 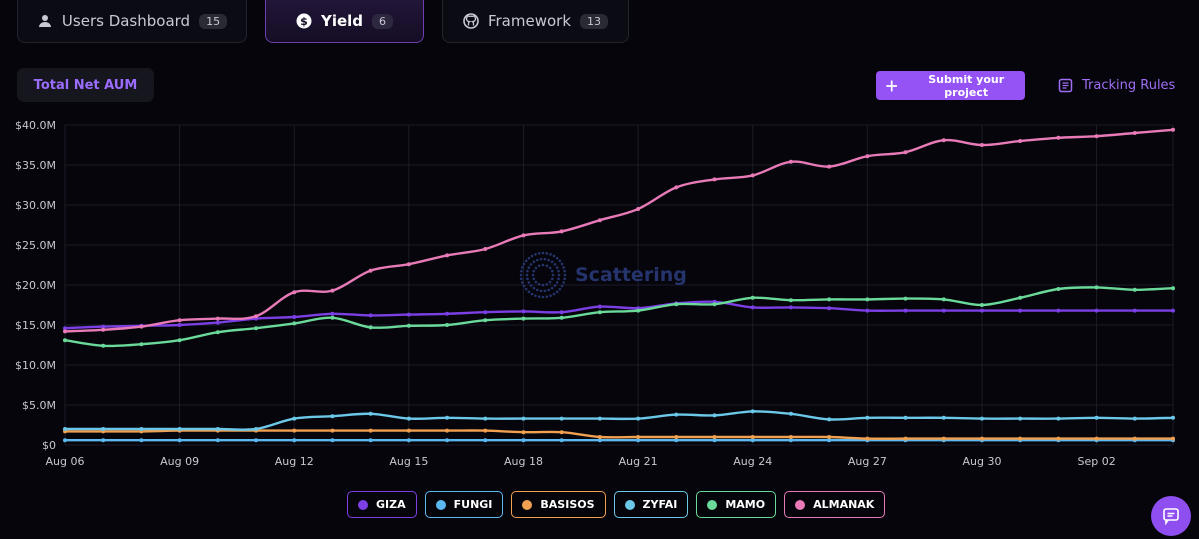 I want to click on submit-project-button: Submit your project, so click(x=950, y=85).